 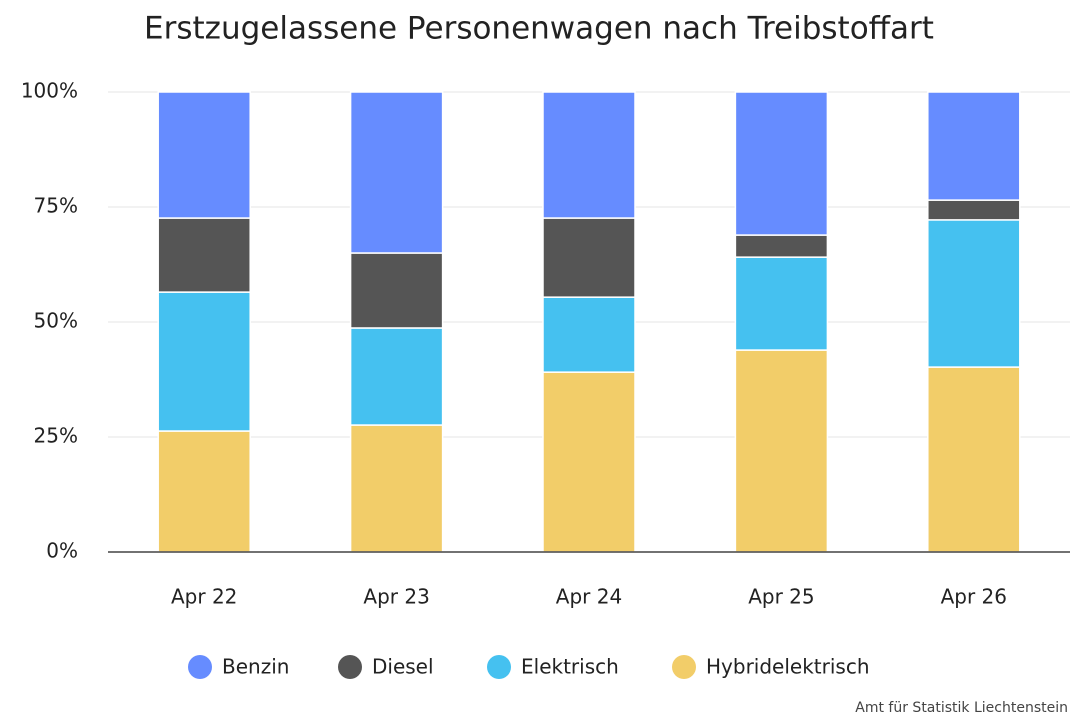 I want to click on x-tick-label: Apr 23, so click(x=396, y=597).